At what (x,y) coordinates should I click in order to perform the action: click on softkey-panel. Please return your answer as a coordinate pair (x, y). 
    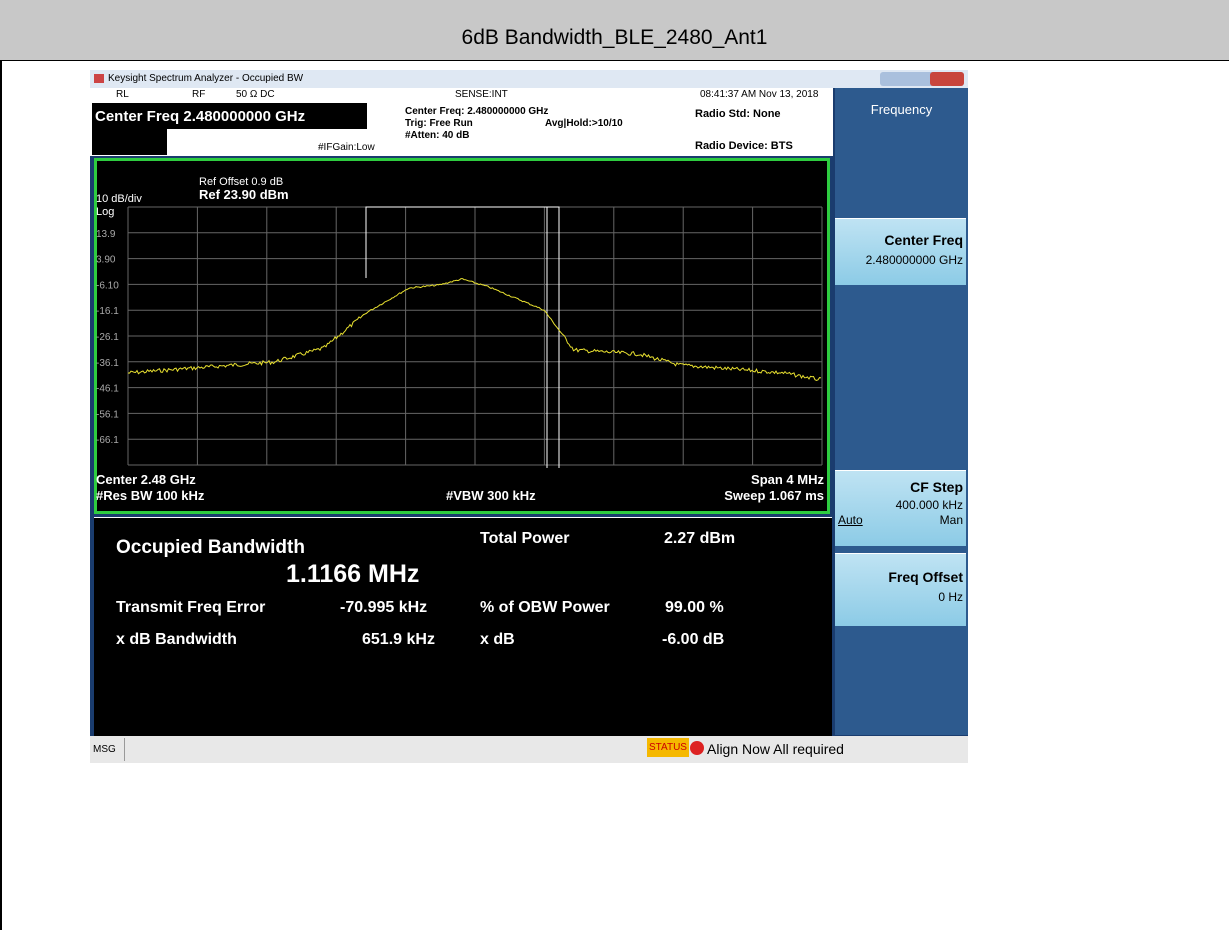
    Looking at the image, I should click on (901, 411).